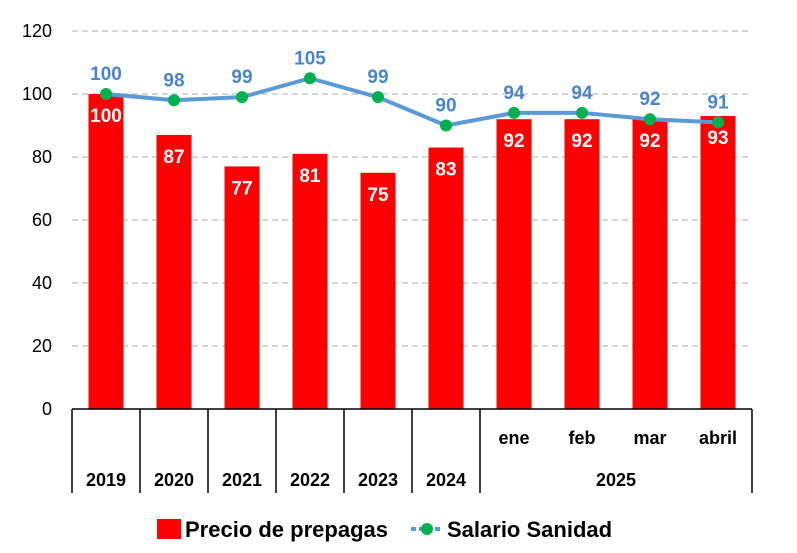 The width and height of the screenshot is (797, 553). What do you see at coordinates (106, 94) in the screenshot?
I see `salario-point-2019` at bounding box center [106, 94].